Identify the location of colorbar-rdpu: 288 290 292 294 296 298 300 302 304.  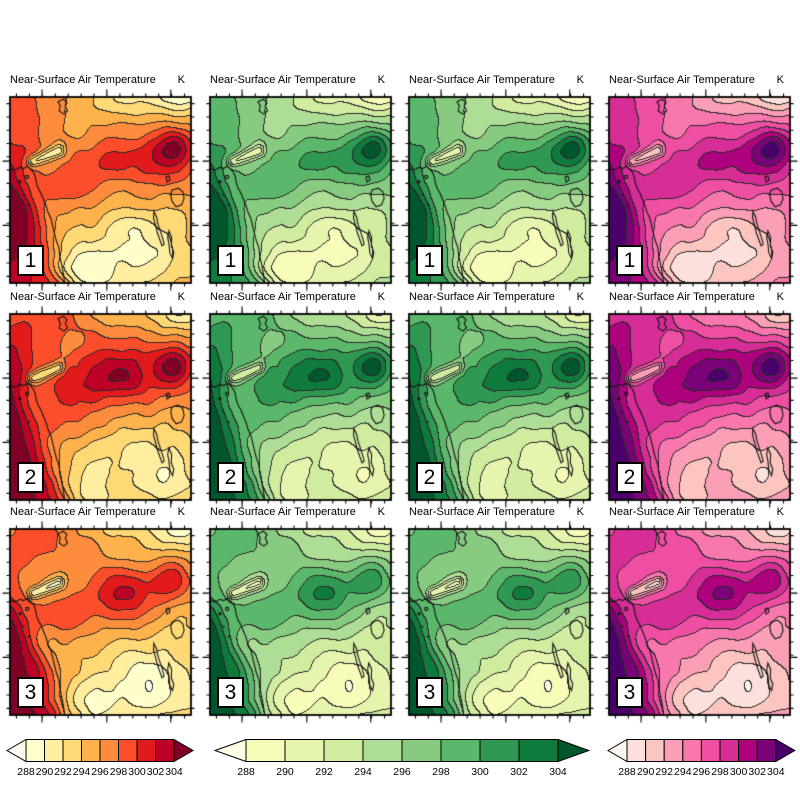
(701, 758).